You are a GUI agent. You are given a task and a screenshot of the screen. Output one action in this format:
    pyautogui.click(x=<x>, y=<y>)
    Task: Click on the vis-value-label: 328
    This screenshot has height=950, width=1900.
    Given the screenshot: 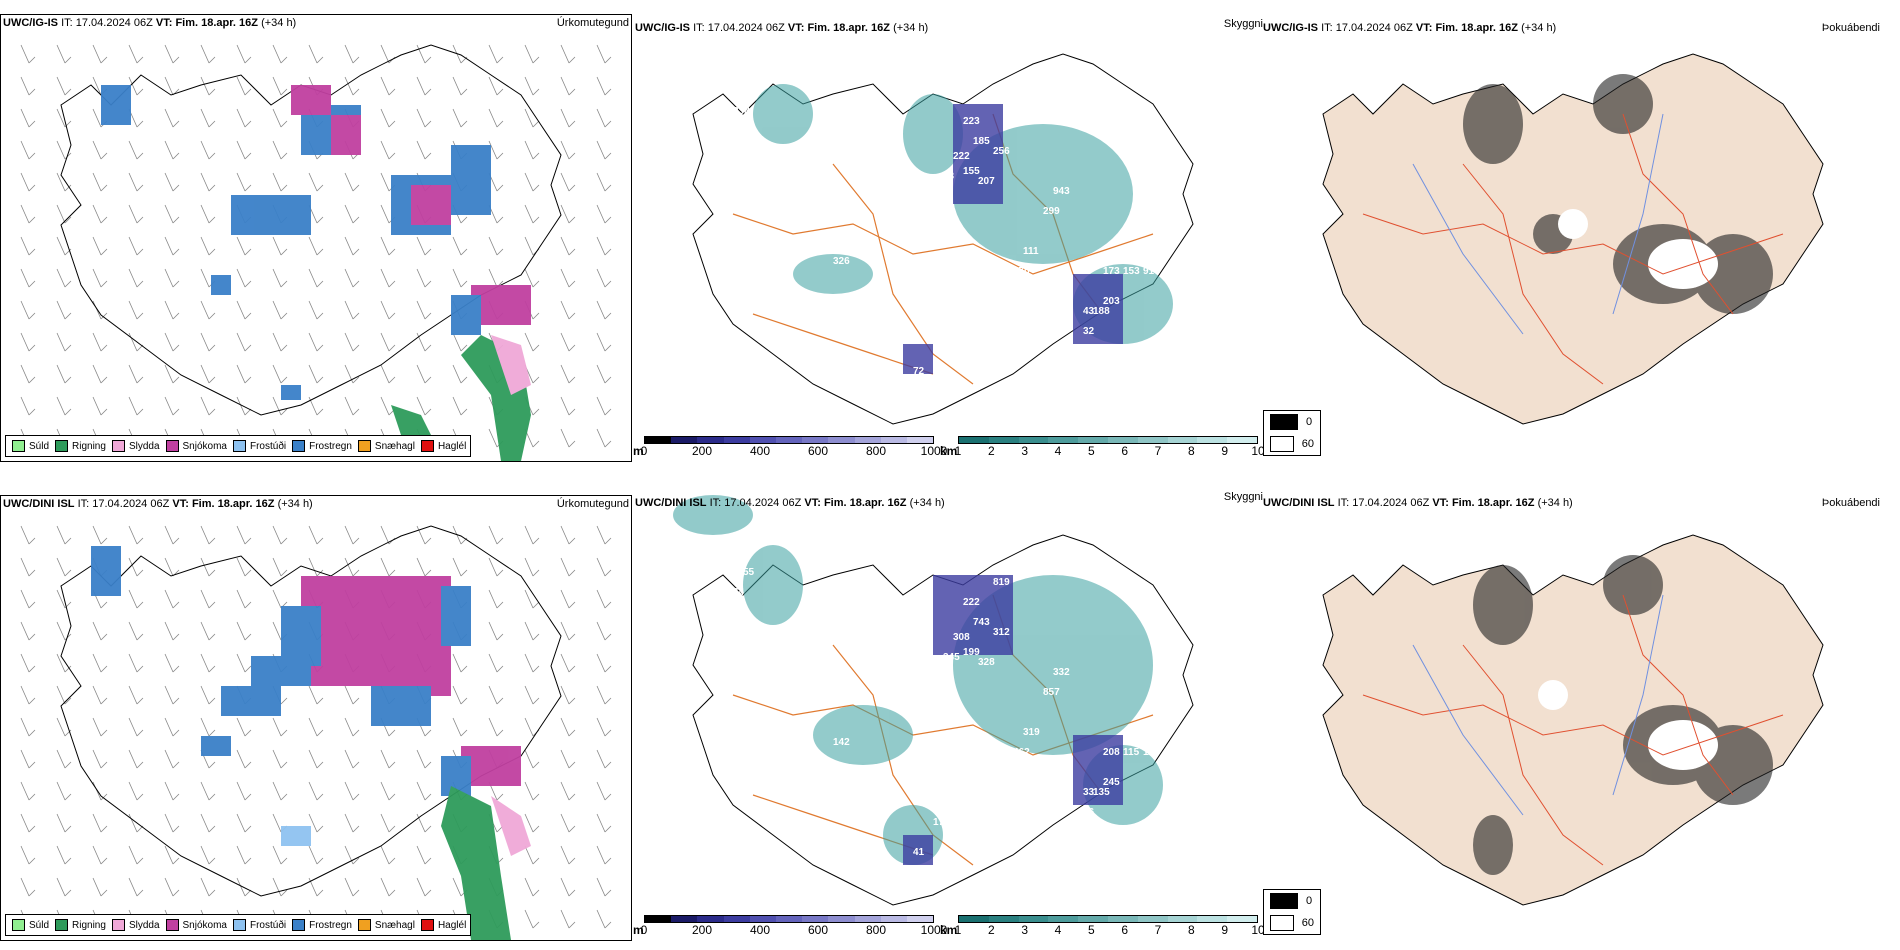 What is the action you would take?
    pyautogui.click(x=986, y=662)
    